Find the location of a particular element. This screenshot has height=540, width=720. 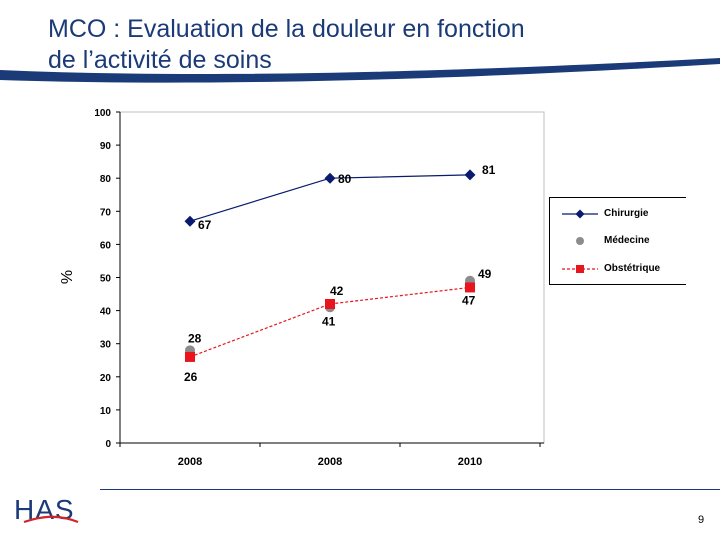

data-label: 26 is located at coordinates (191, 377).